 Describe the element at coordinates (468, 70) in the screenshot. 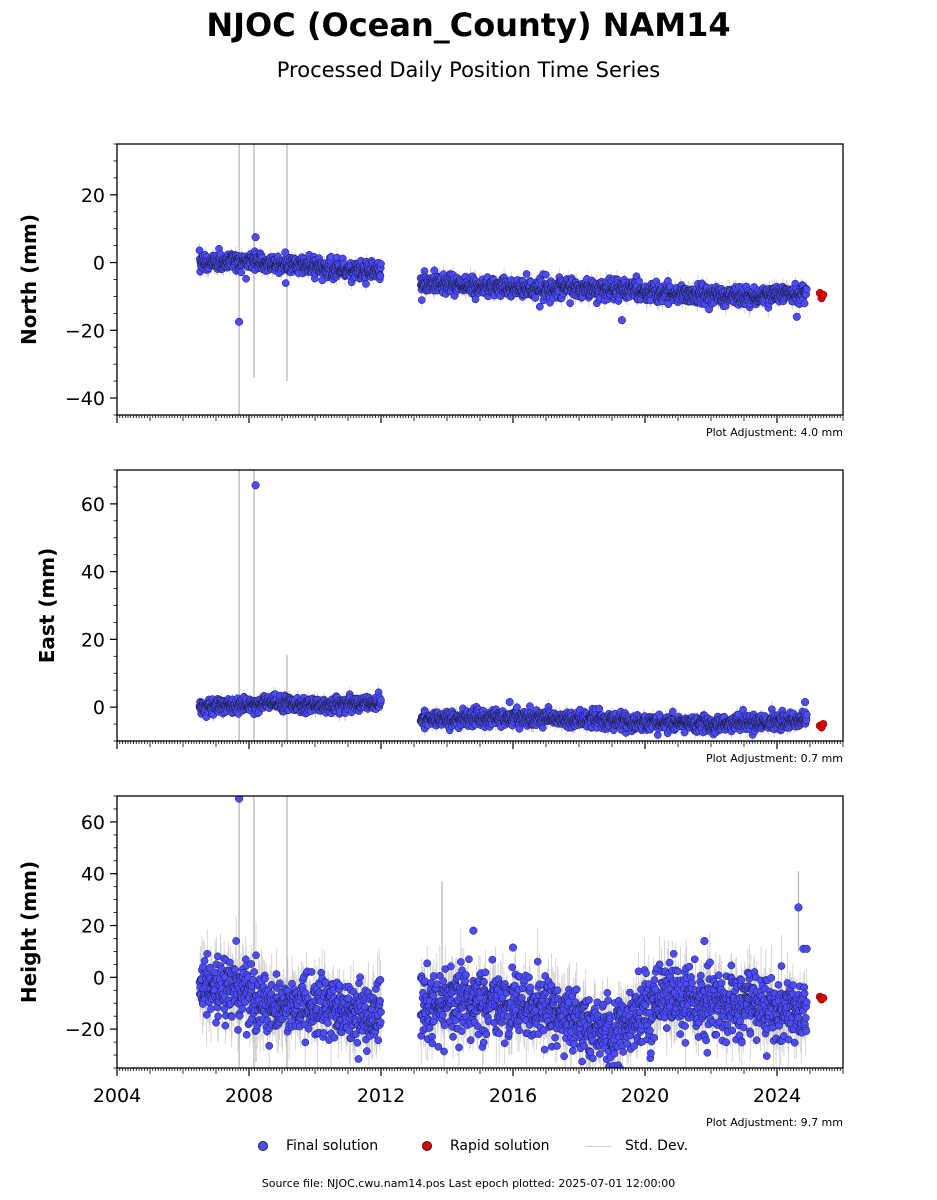

I see `chart-subtitle: Processed Daily Position Time Series` at that location.